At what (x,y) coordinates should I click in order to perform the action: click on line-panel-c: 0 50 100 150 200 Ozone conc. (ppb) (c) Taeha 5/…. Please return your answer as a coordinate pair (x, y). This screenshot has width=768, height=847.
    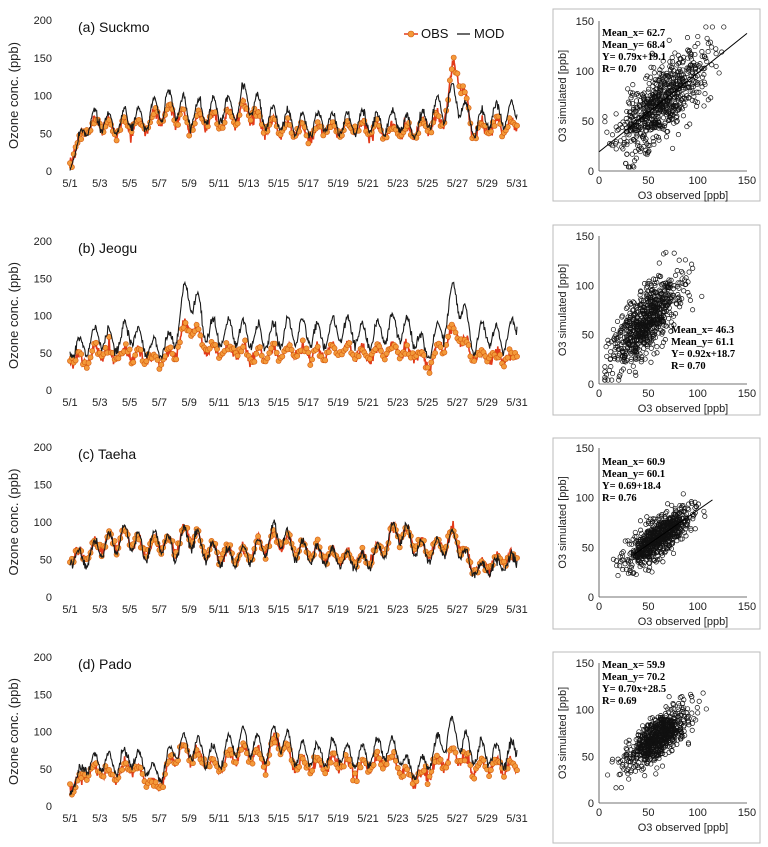
    Looking at the image, I should click on (267, 529).